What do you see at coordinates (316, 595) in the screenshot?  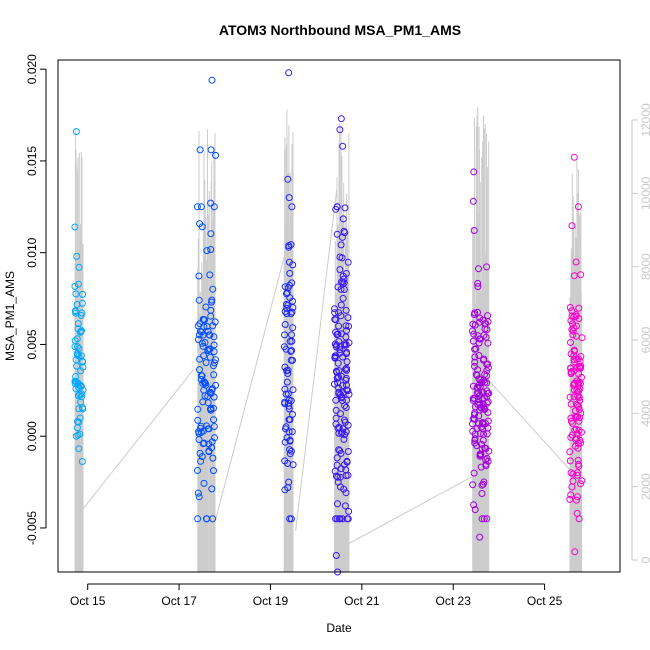 I see `x-axis: Oct 15 Oct 17 Oct 19 Oct 21 Oct 23 Oct 25` at bounding box center [316, 595].